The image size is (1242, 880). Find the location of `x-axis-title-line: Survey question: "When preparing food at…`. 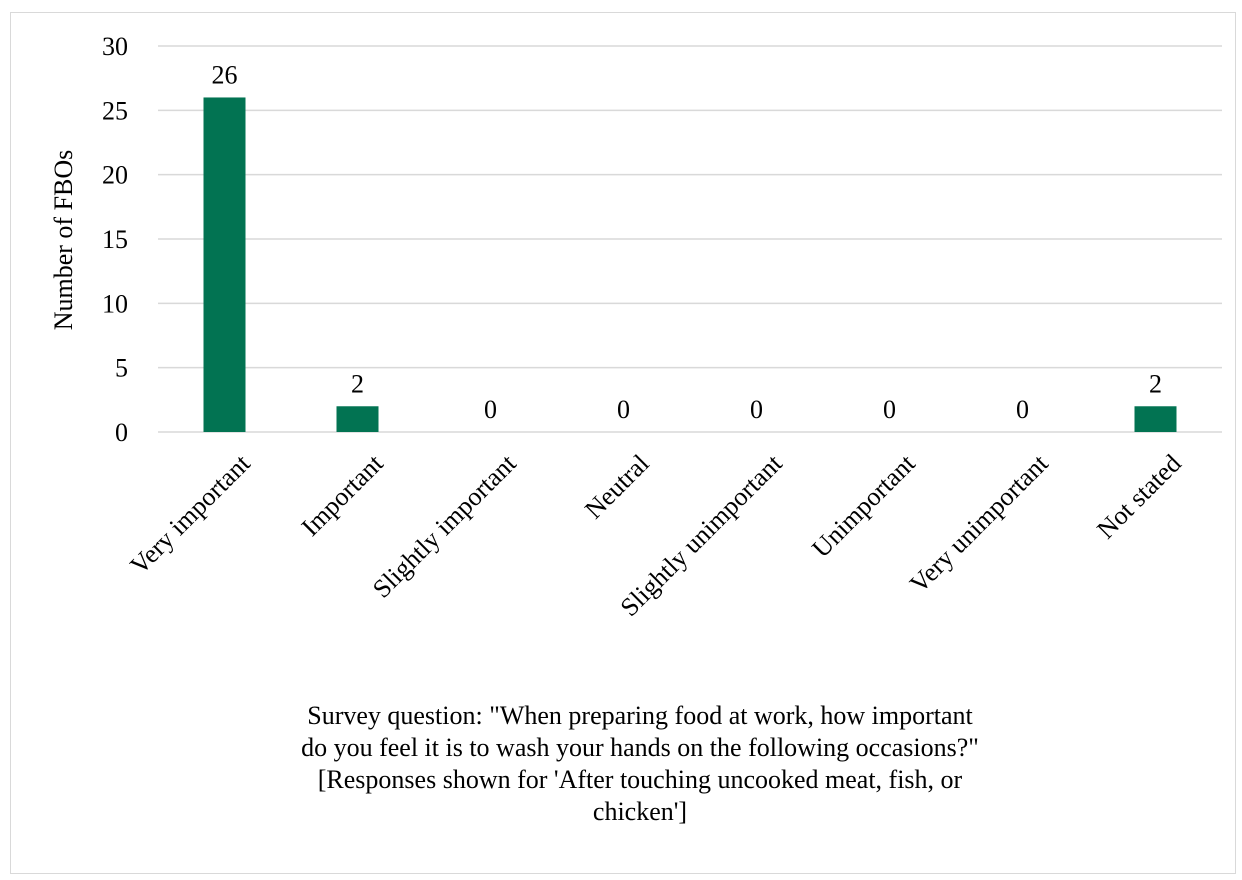

x-axis-title-line: Survey question: "When preparing food at… is located at coordinates (640, 715).